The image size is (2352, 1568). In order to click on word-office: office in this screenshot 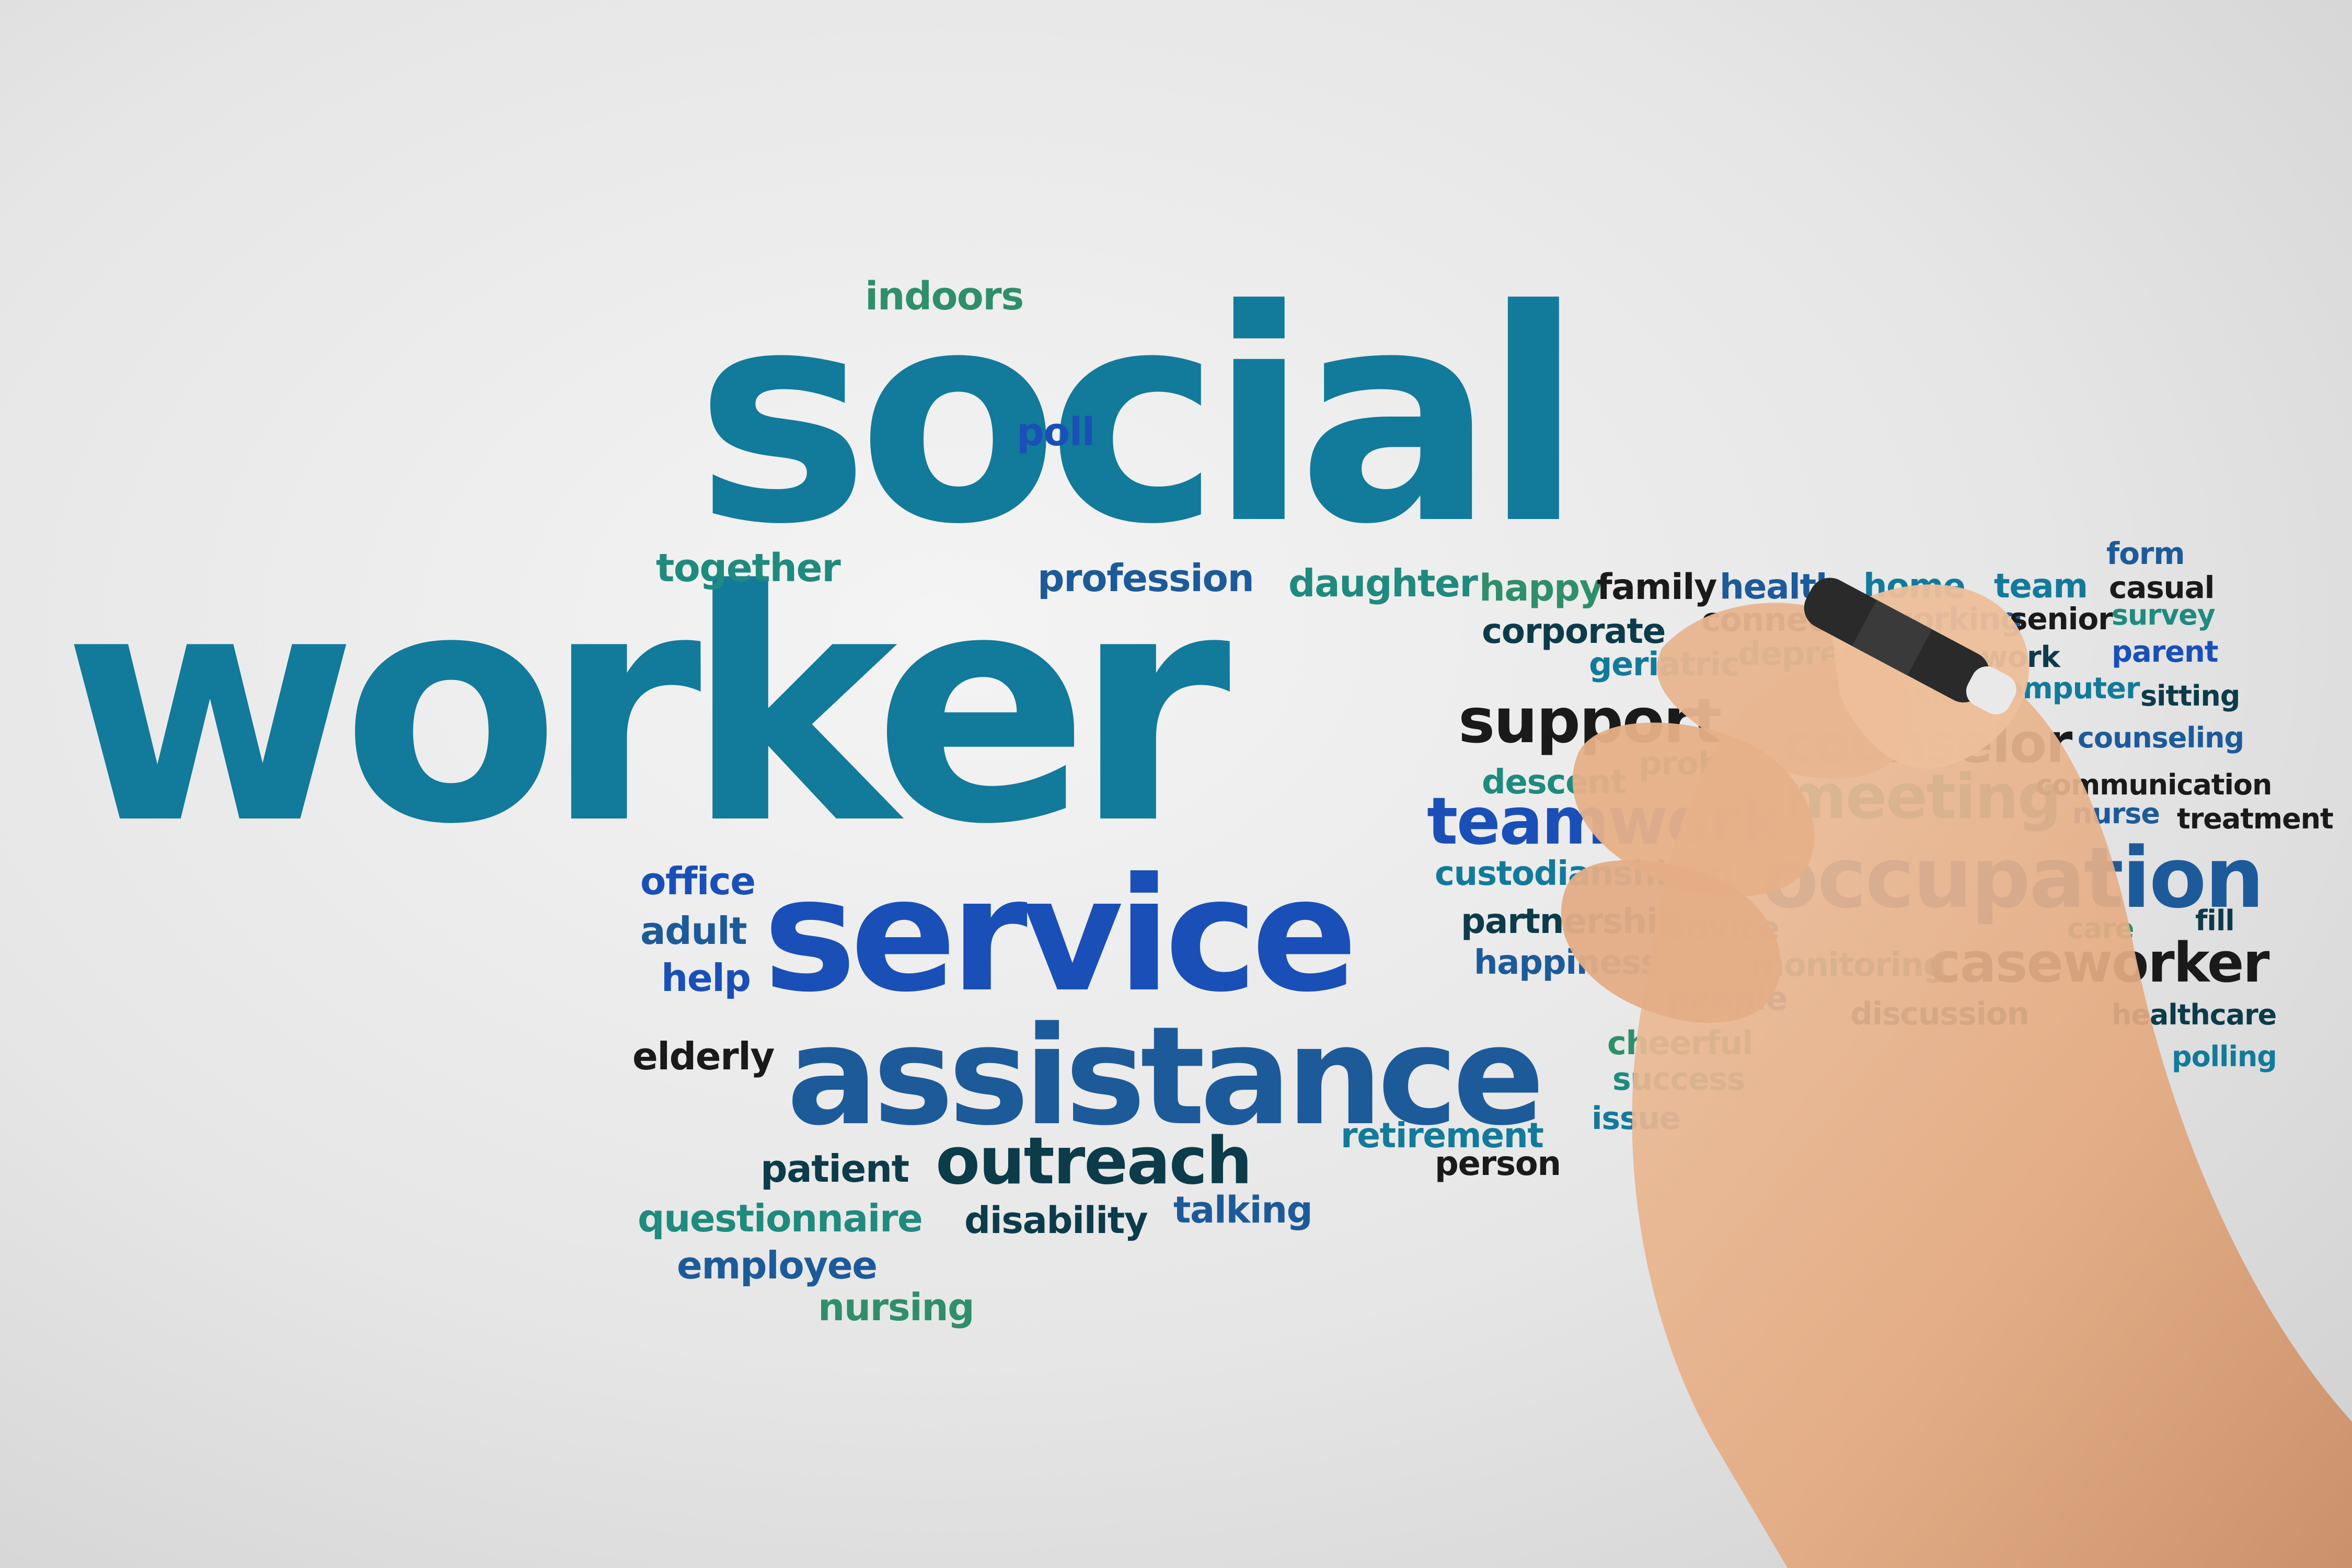, I will do `click(698, 881)`.